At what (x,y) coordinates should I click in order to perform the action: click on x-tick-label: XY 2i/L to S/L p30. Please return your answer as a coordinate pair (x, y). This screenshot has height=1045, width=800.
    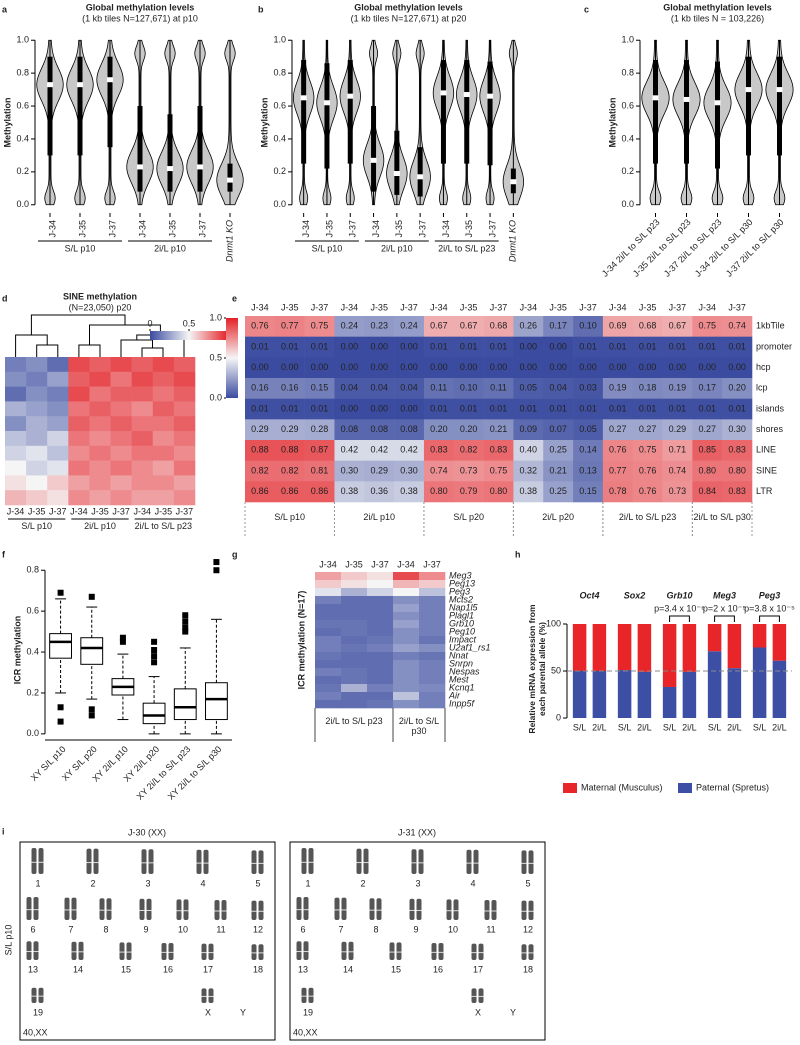
    Looking at the image, I should click on (195, 773).